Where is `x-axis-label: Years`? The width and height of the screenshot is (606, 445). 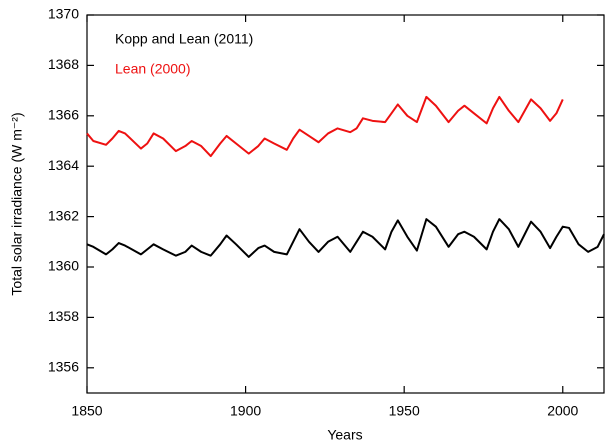 x-axis-label: Years is located at coordinates (344, 435).